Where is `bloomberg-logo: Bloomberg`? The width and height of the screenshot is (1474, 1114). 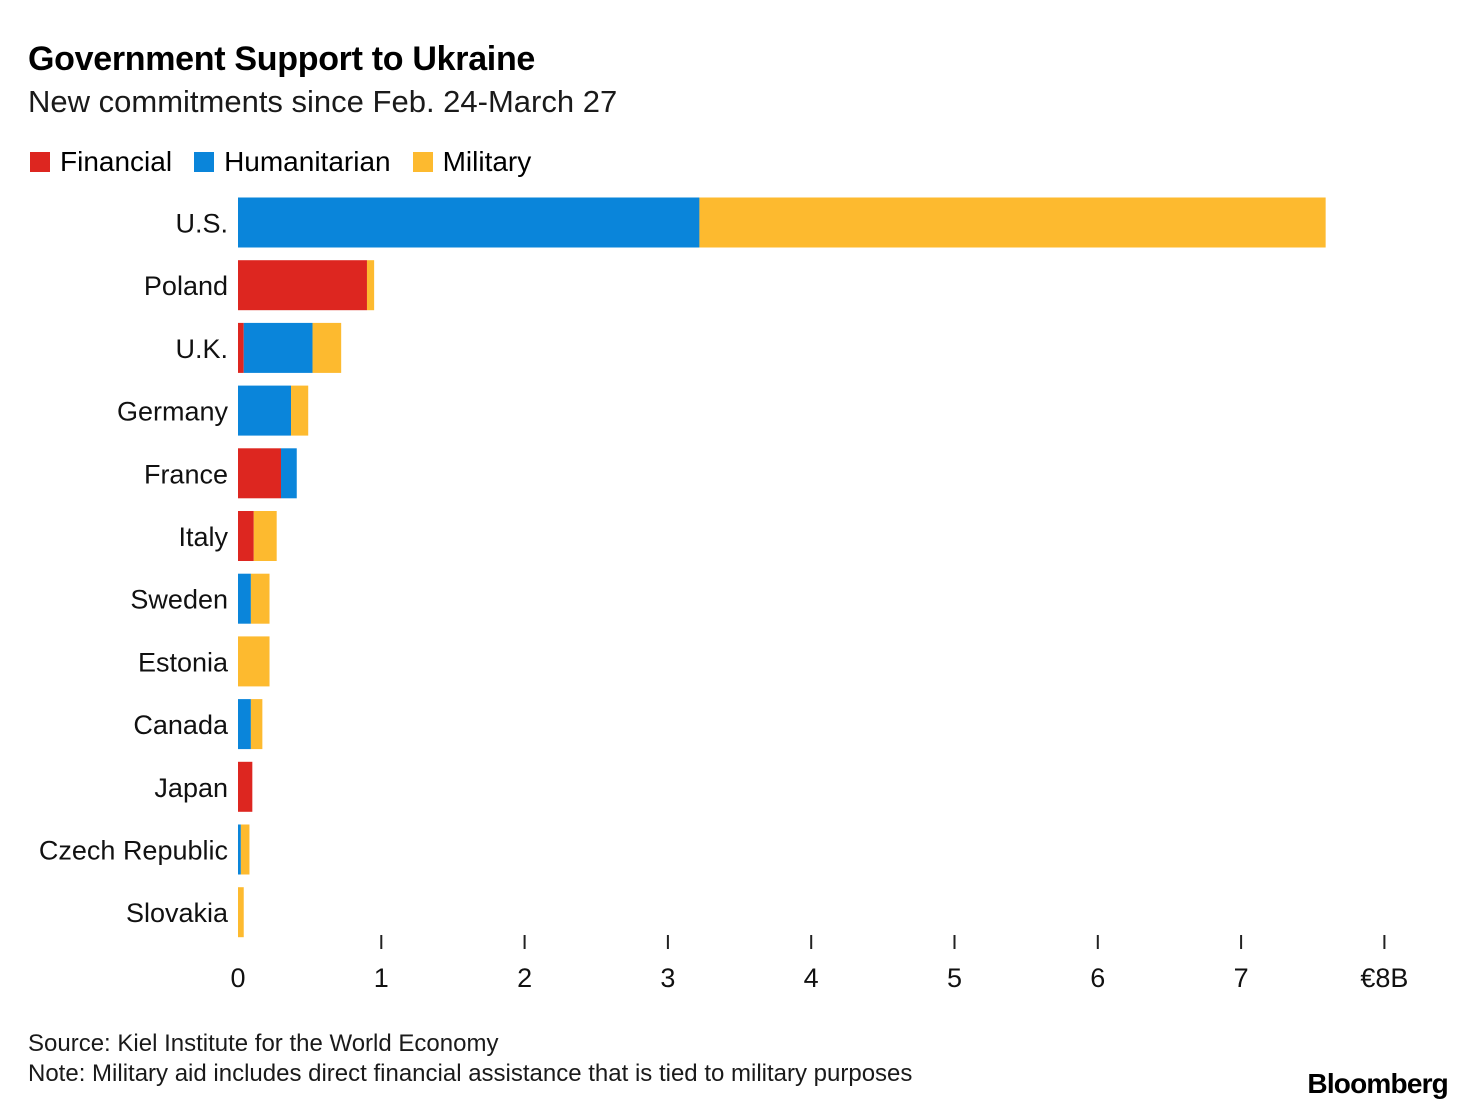 bloomberg-logo: Bloomberg is located at coordinates (1377, 1083).